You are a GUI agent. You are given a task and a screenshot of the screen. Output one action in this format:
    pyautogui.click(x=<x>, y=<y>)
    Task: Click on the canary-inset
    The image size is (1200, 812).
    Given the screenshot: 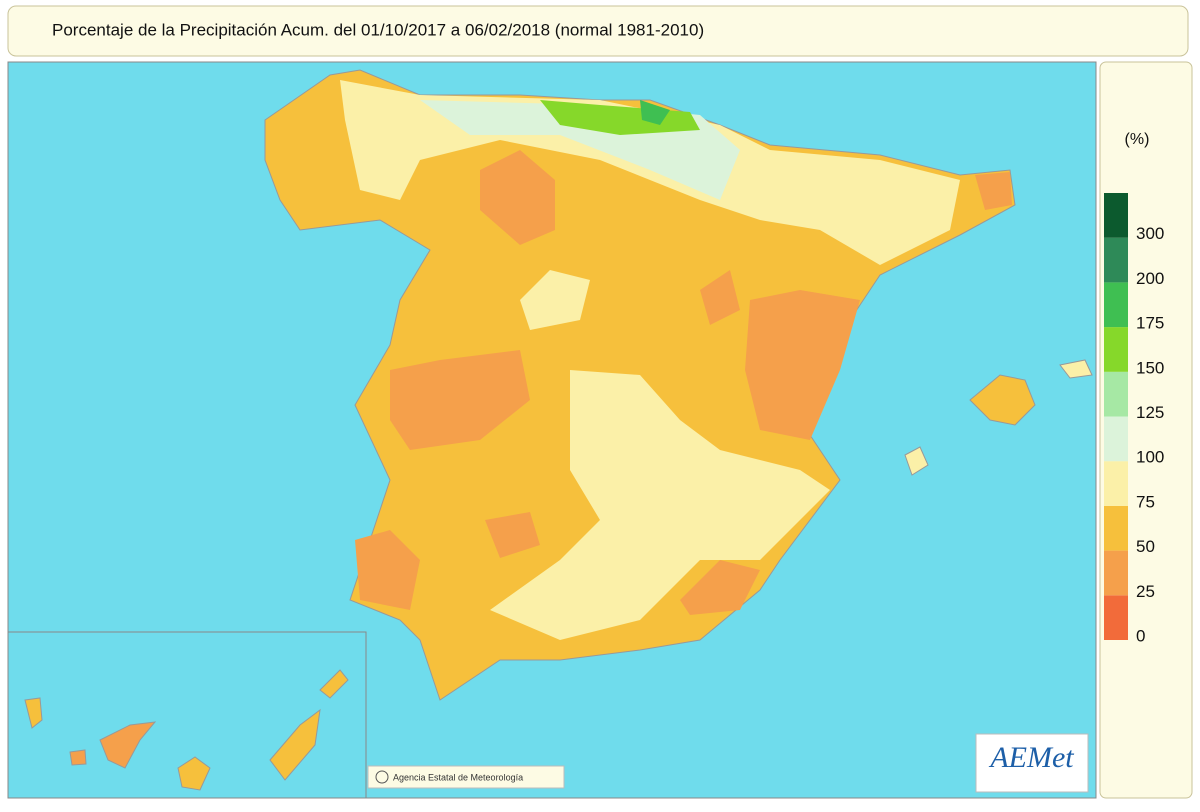 What is the action you would take?
    pyautogui.click(x=187, y=715)
    